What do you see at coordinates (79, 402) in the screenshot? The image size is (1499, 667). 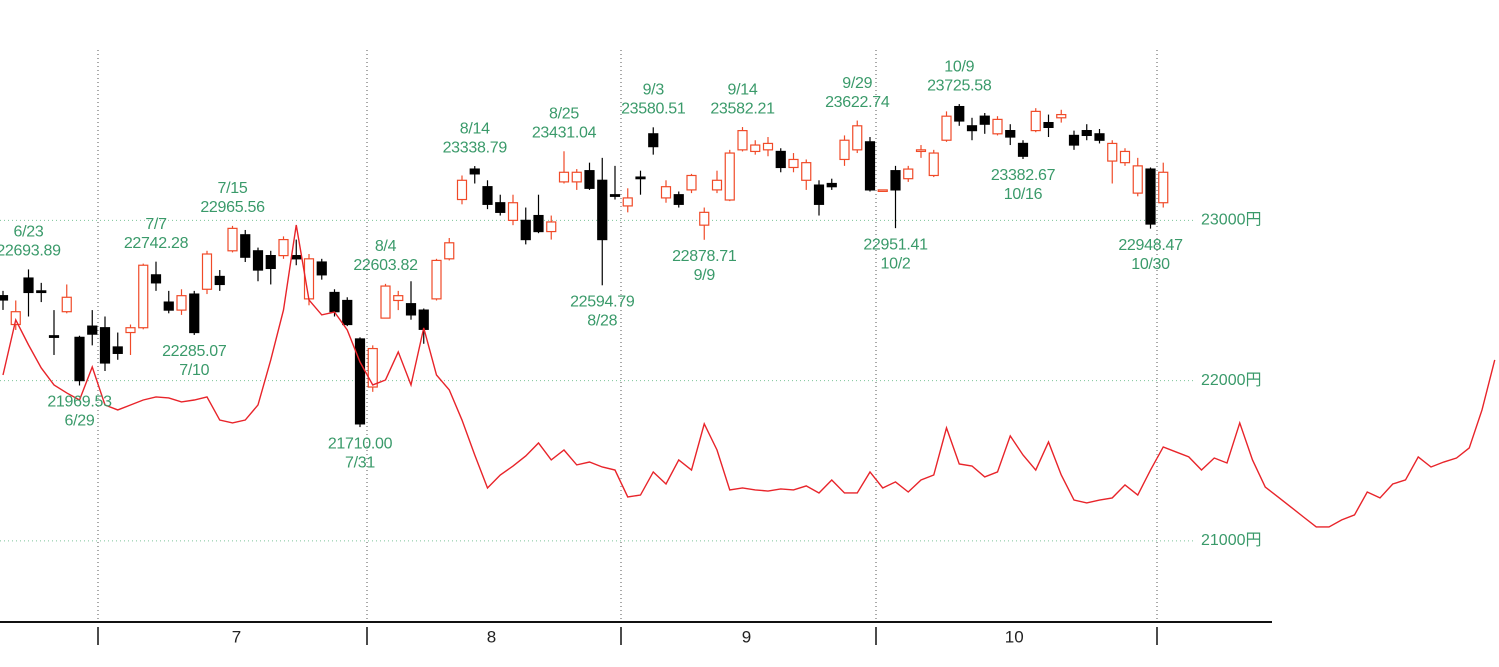 I see `annotation-value: 21969.53` at bounding box center [79, 402].